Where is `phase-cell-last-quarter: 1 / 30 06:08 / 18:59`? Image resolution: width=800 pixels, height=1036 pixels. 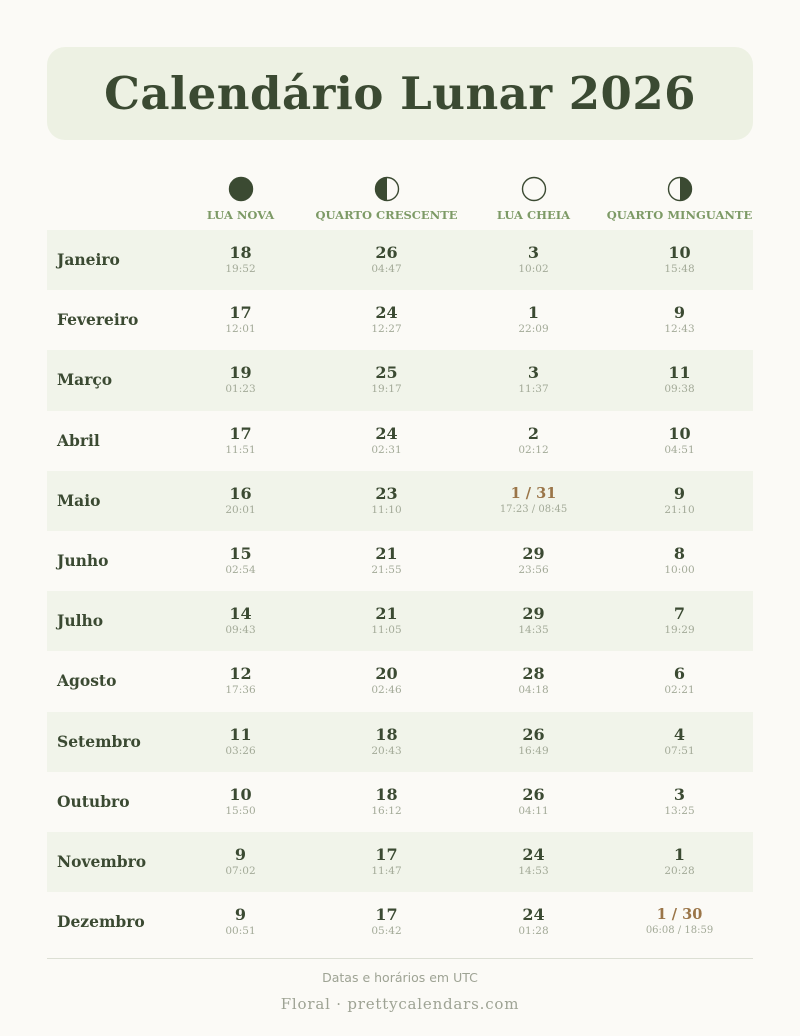
phase-cell-last-quarter: 1 / 30 06:08 / 18:59 is located at coordinates (679, 922).